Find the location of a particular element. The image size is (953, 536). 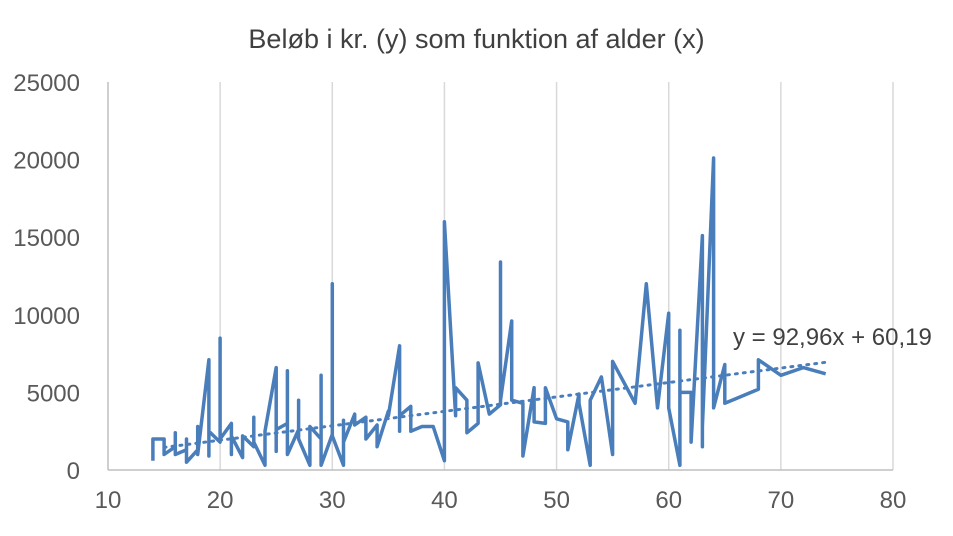

y-tick-label: 15000 is located at coordinates (46, 238).